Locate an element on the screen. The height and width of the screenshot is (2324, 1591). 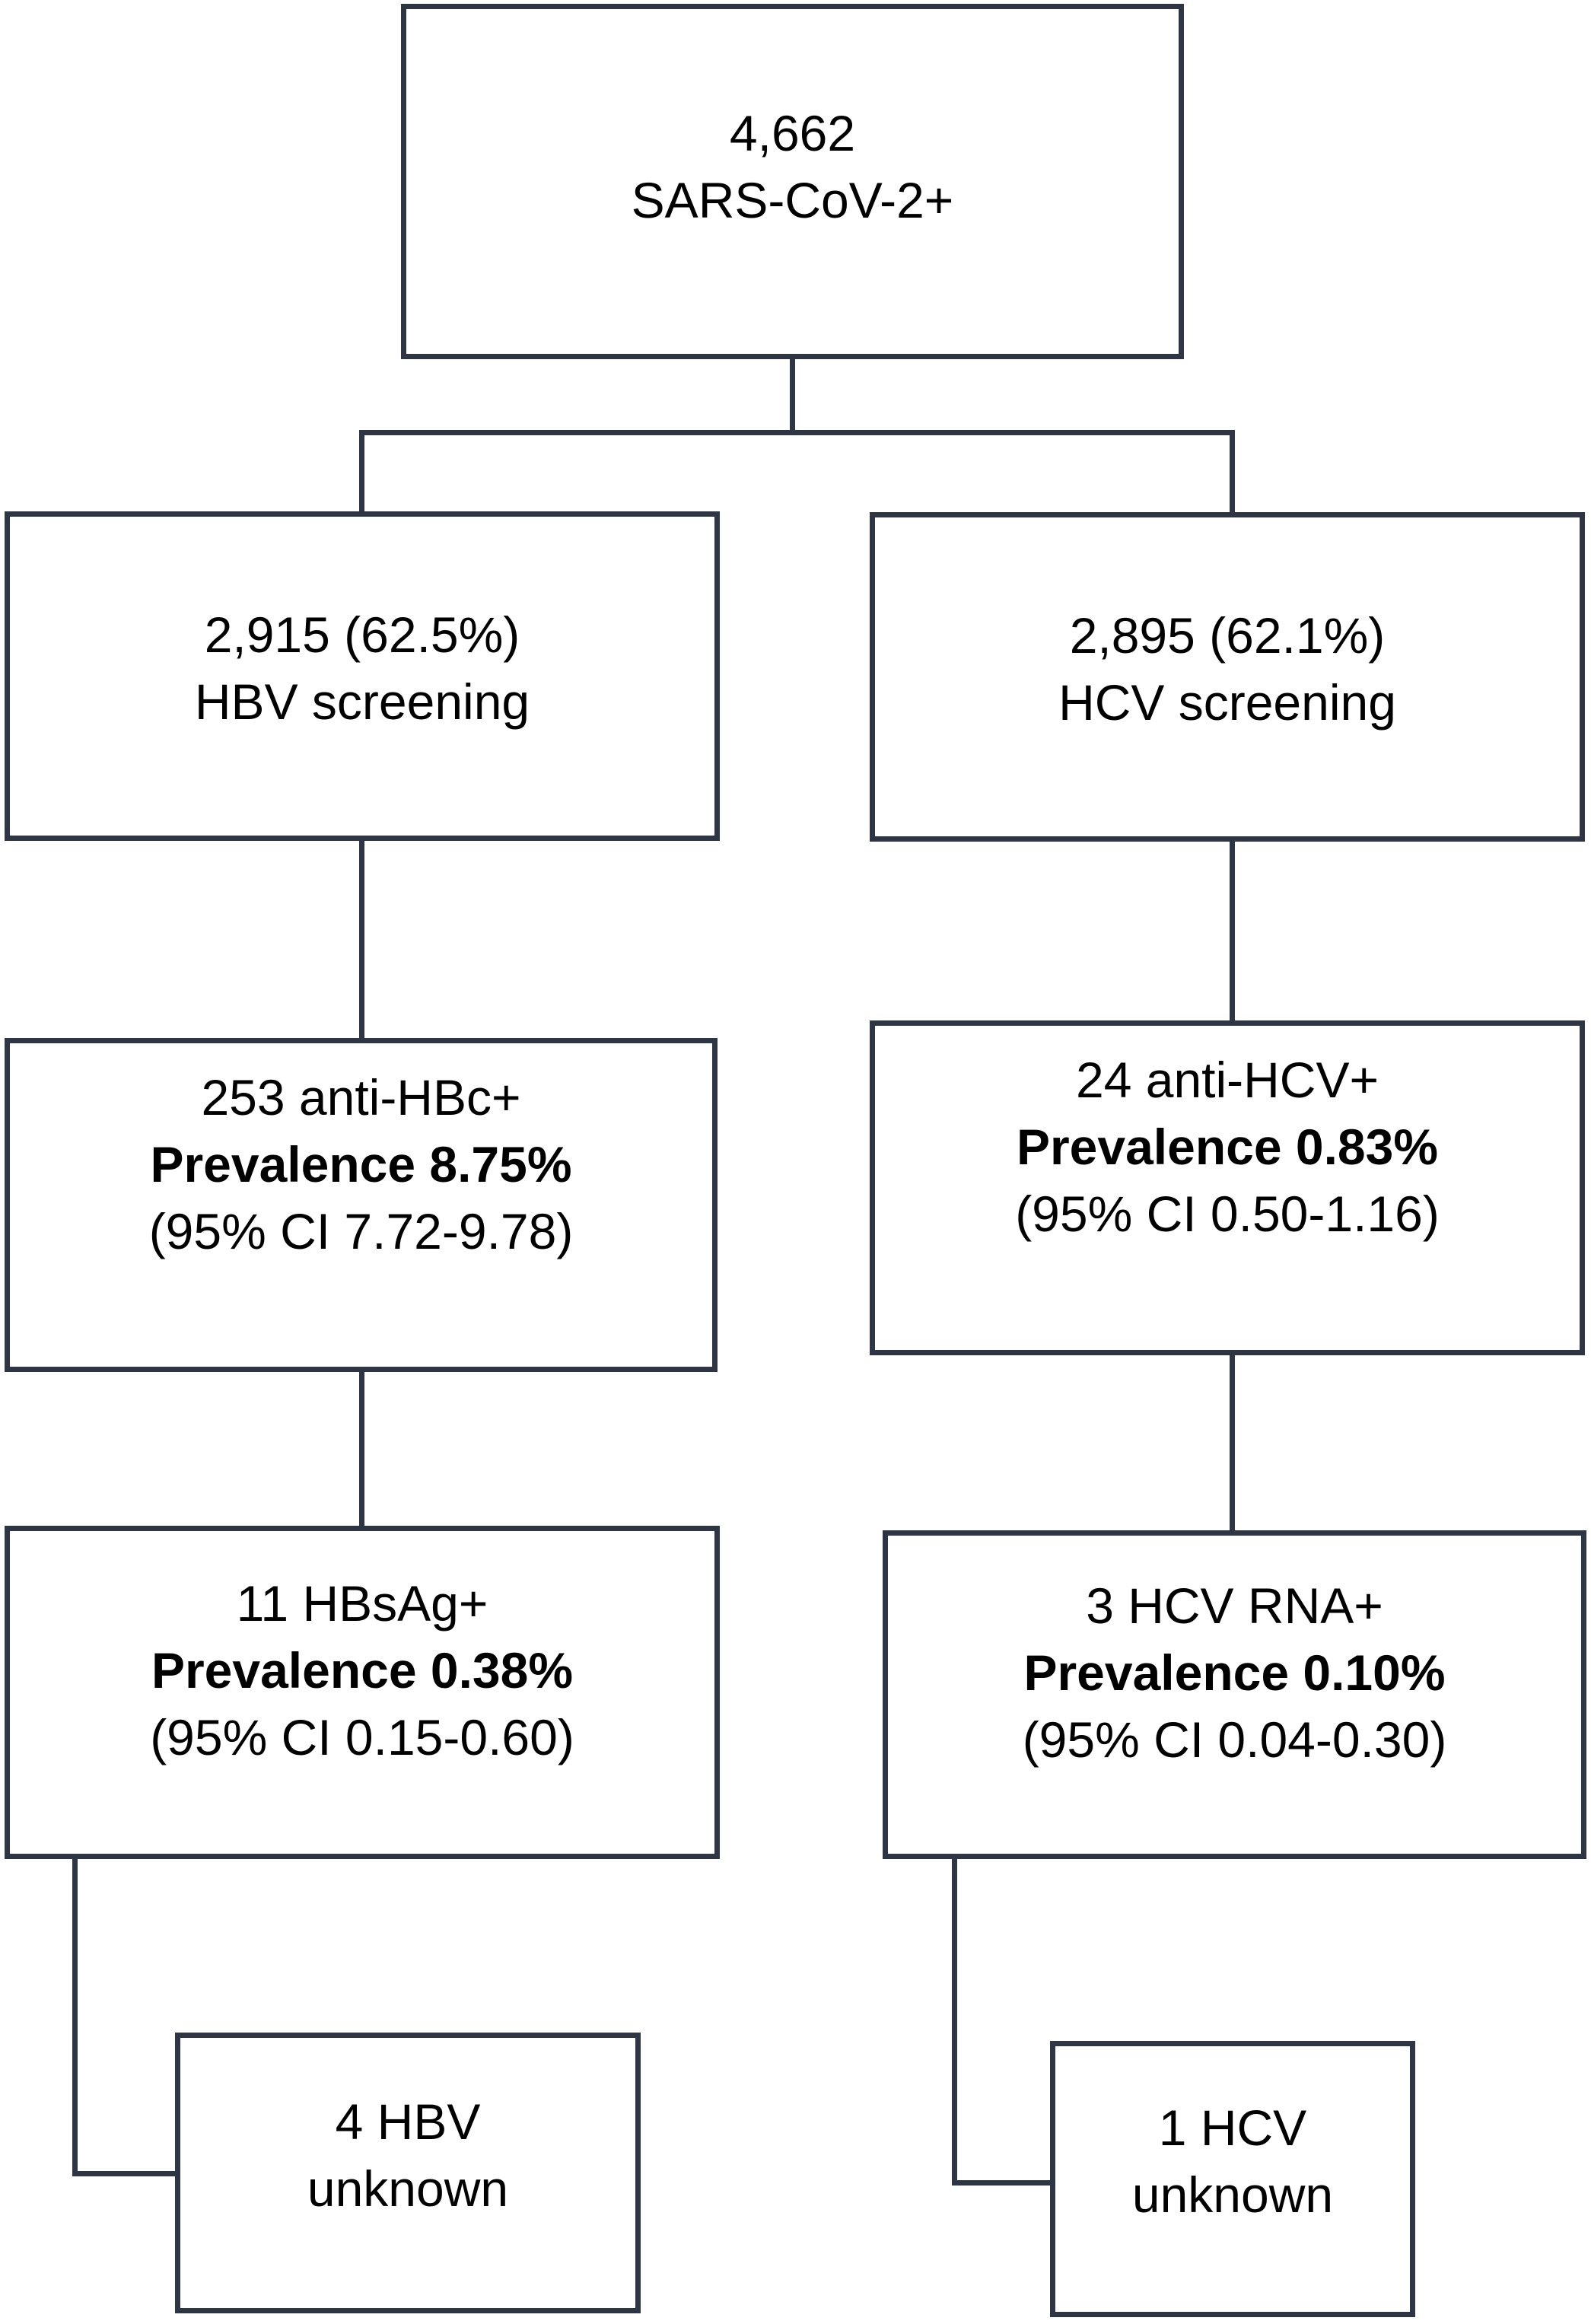
connector-antihcv-to-hcvrna is located at coordinates (1232, 1442).